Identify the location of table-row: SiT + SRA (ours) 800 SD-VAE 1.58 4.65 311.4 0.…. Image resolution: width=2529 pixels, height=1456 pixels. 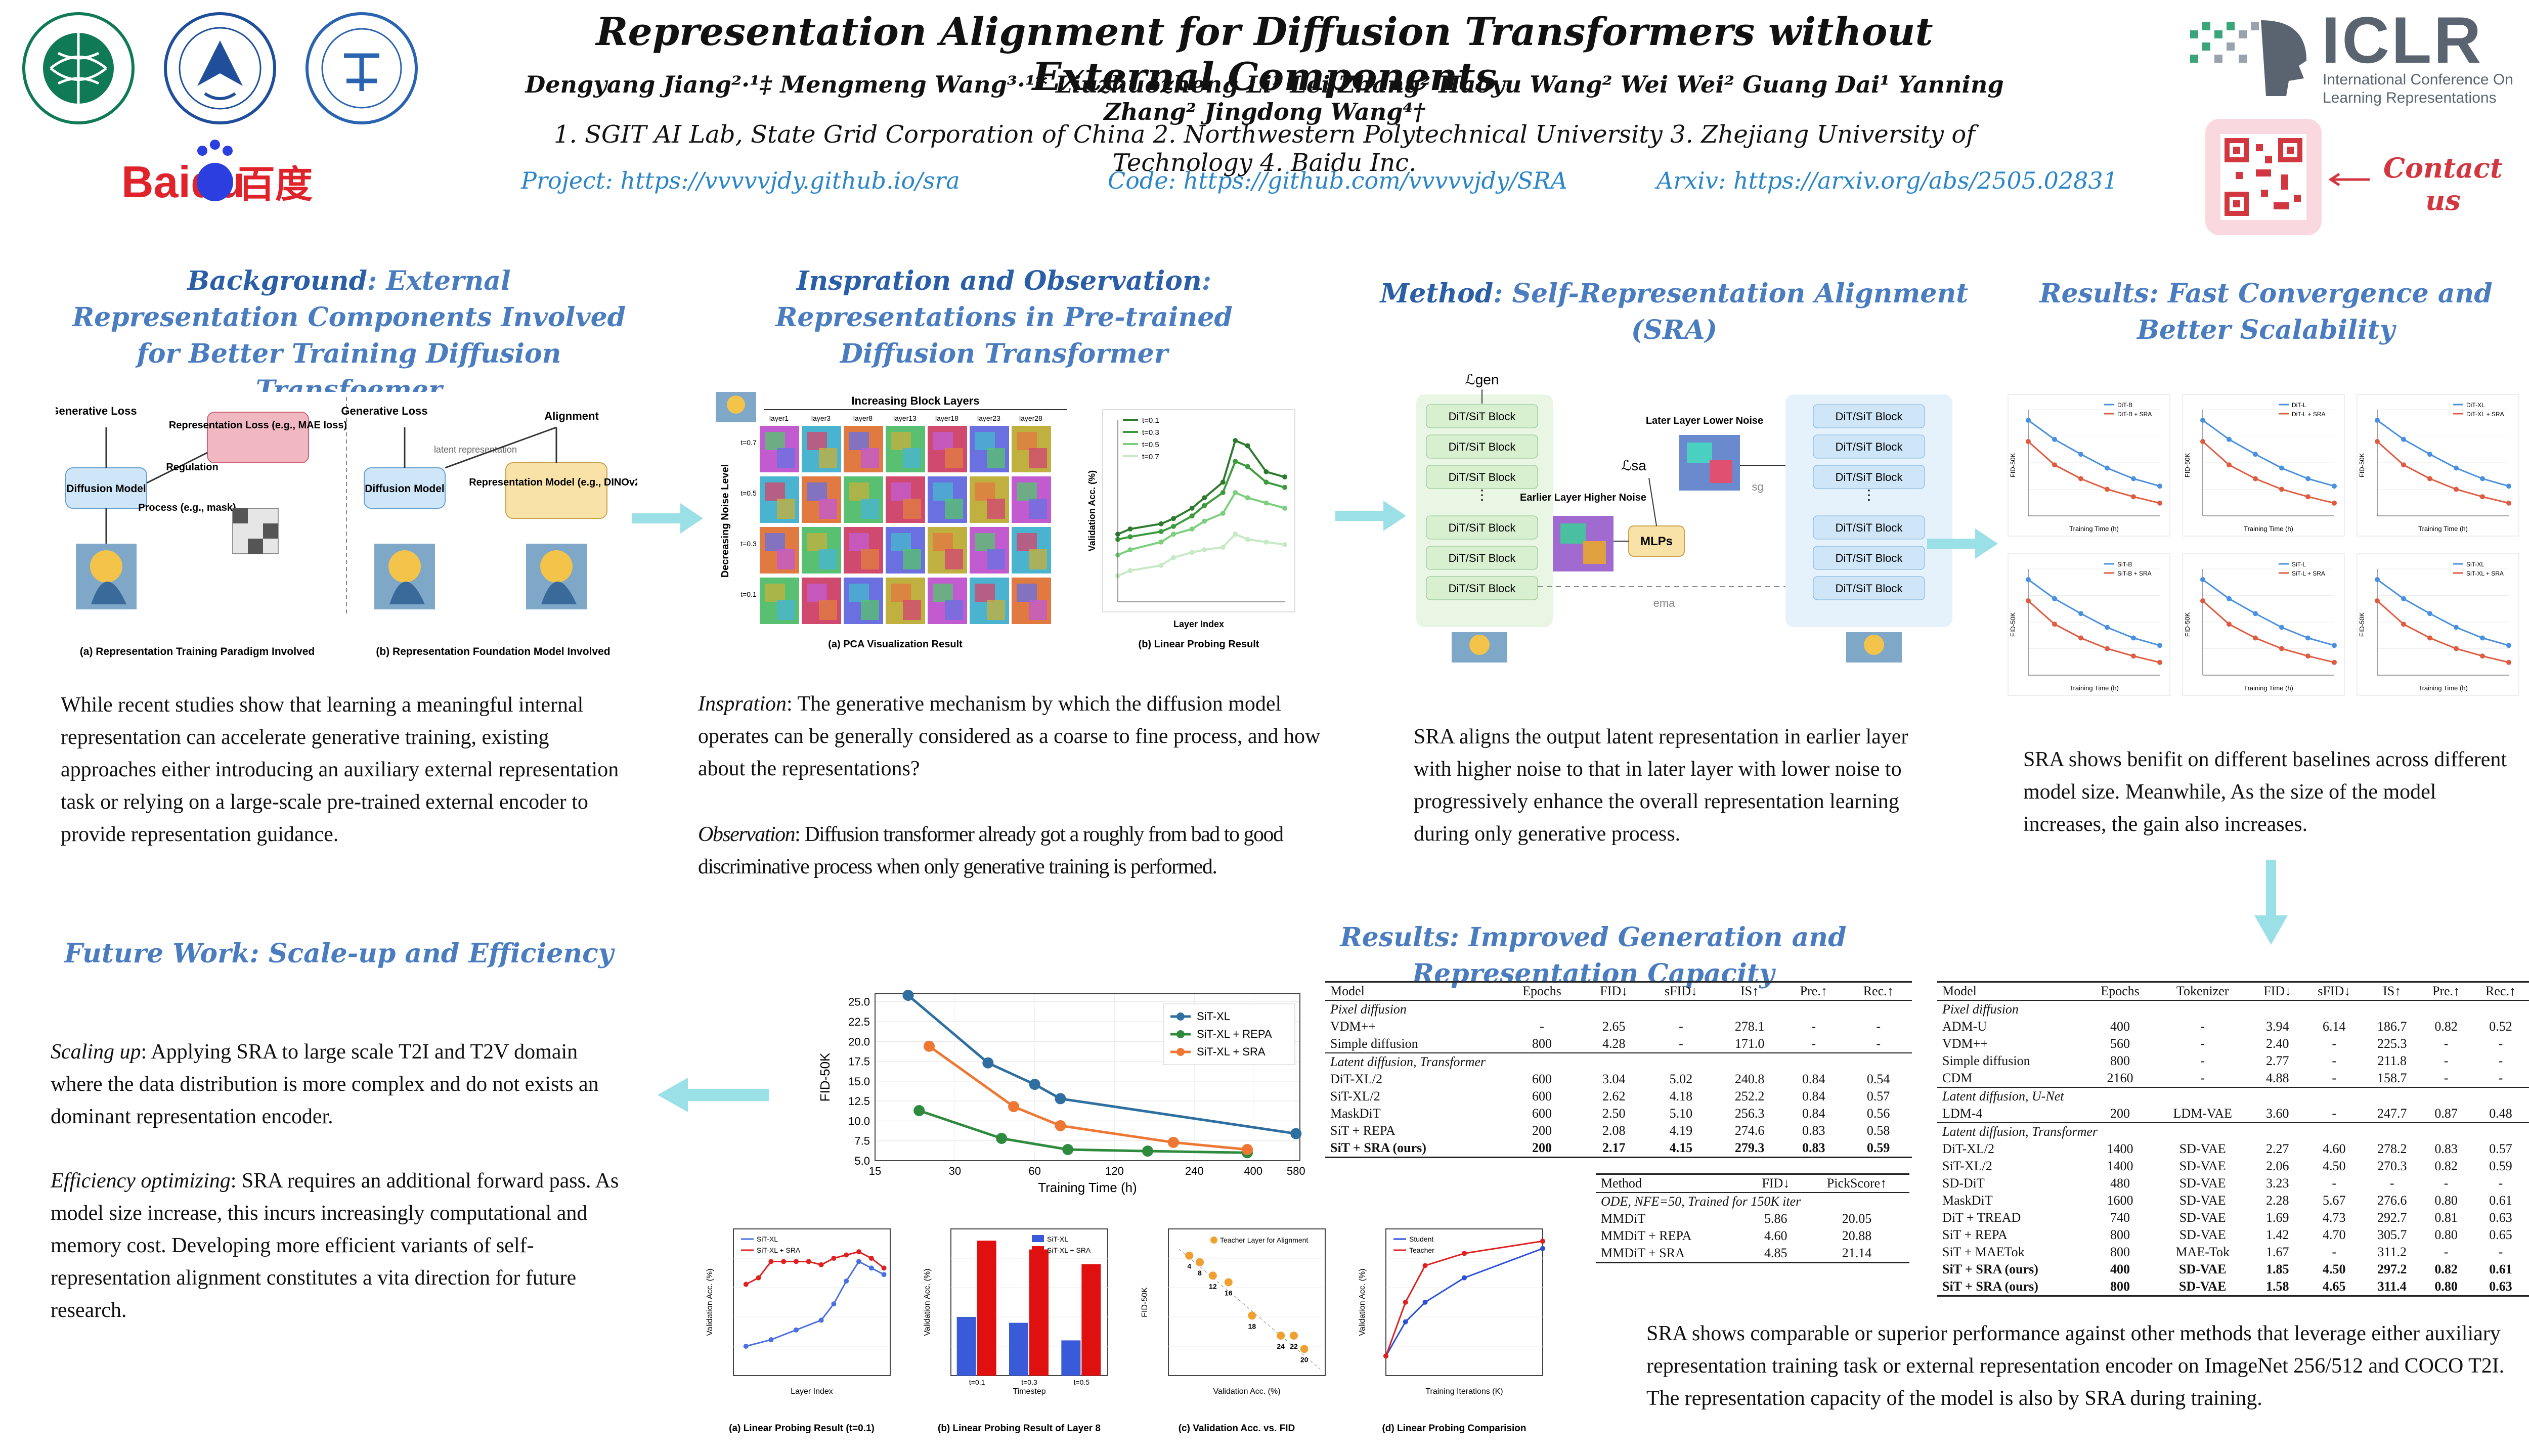
(2233, 1287).